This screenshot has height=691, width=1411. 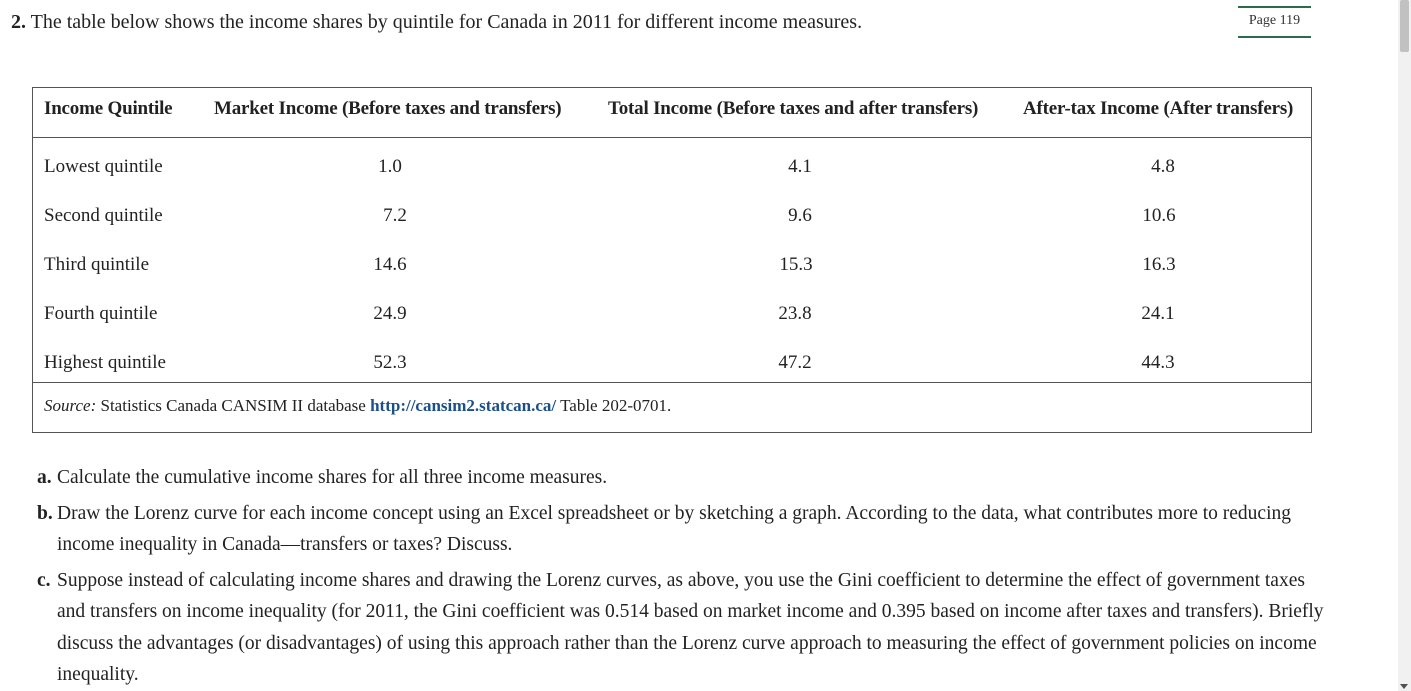 What do you see at coordinates (1159, 215) in the screenshot?
I see `after-tax-income-value: 10.6` at bounding box center [1159, 215].